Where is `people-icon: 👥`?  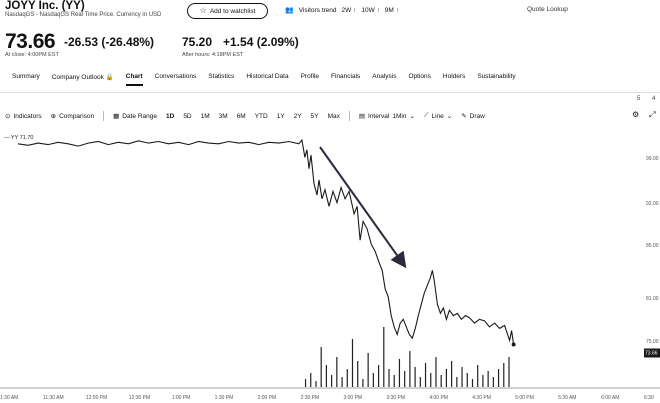 people-icon: 👥 is located at coordinates (289, 10).